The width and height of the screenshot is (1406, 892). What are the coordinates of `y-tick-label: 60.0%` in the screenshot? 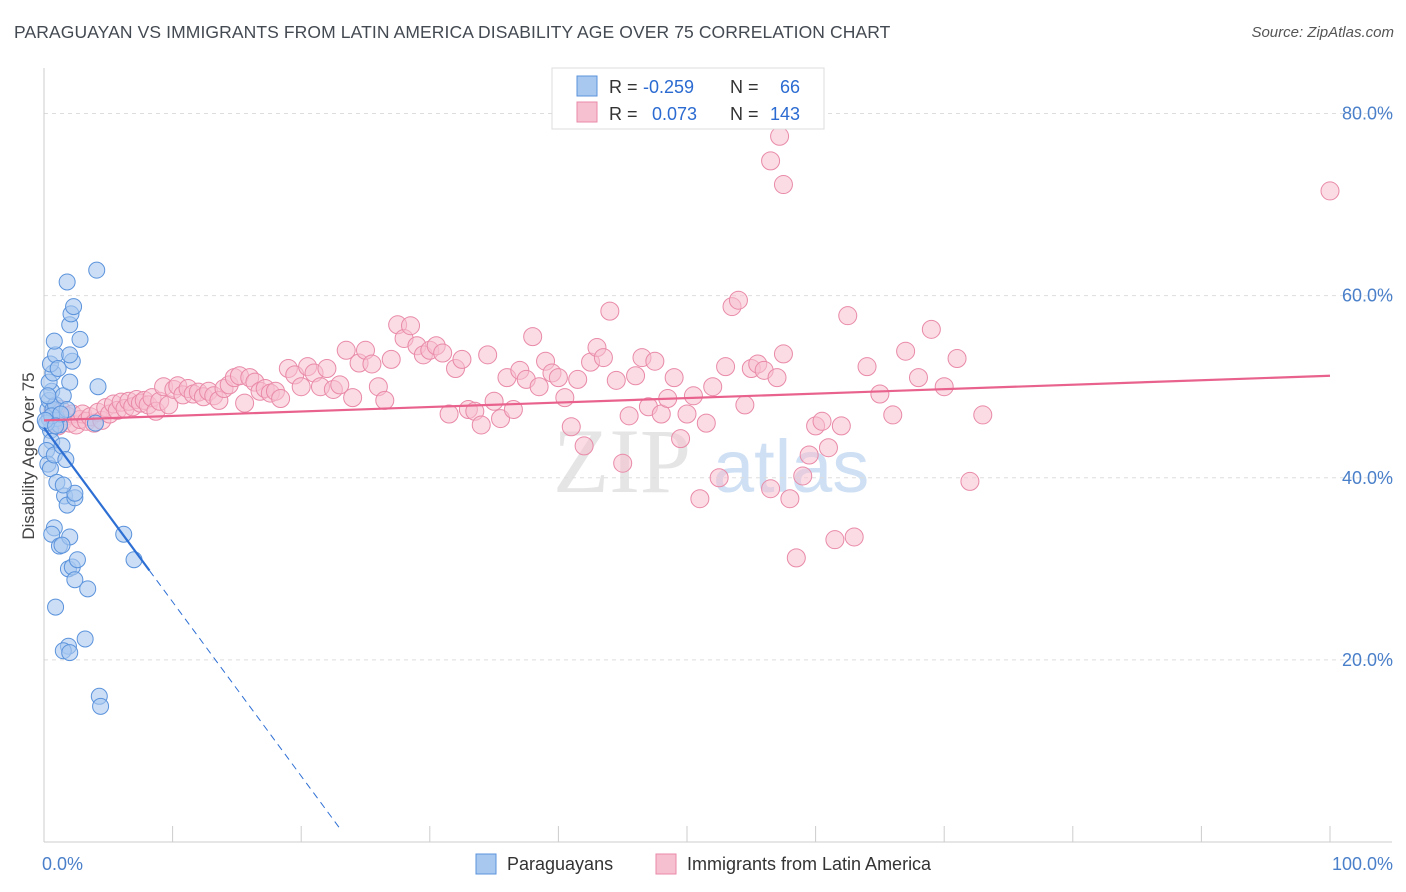 It's located at (1367, 296).